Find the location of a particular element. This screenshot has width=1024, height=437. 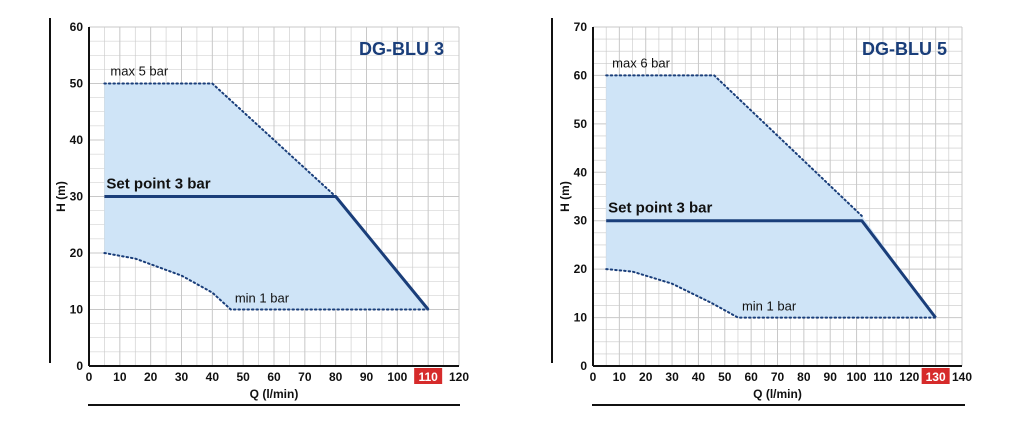

max-5-bar-curve is located at coordinates (220, 140).